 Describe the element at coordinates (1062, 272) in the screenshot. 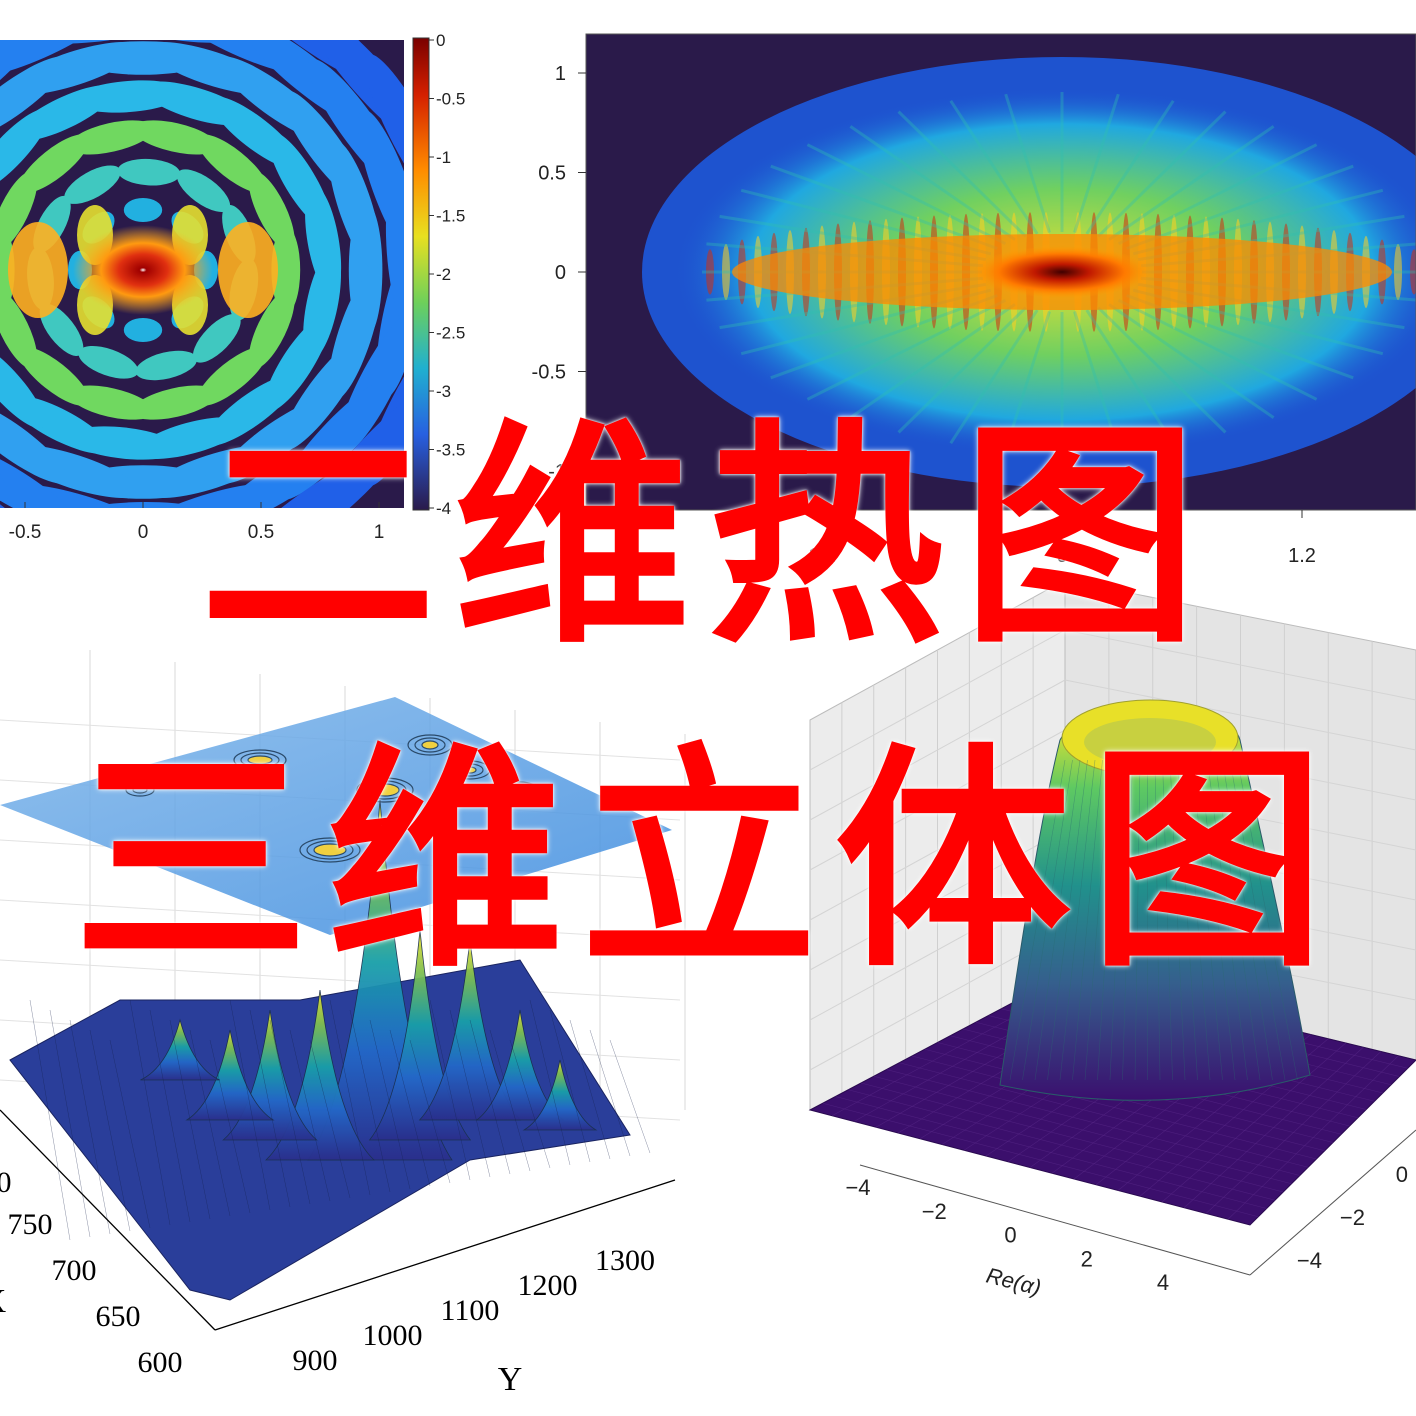

I see `heatmap-top-right-center-spot` at that location.